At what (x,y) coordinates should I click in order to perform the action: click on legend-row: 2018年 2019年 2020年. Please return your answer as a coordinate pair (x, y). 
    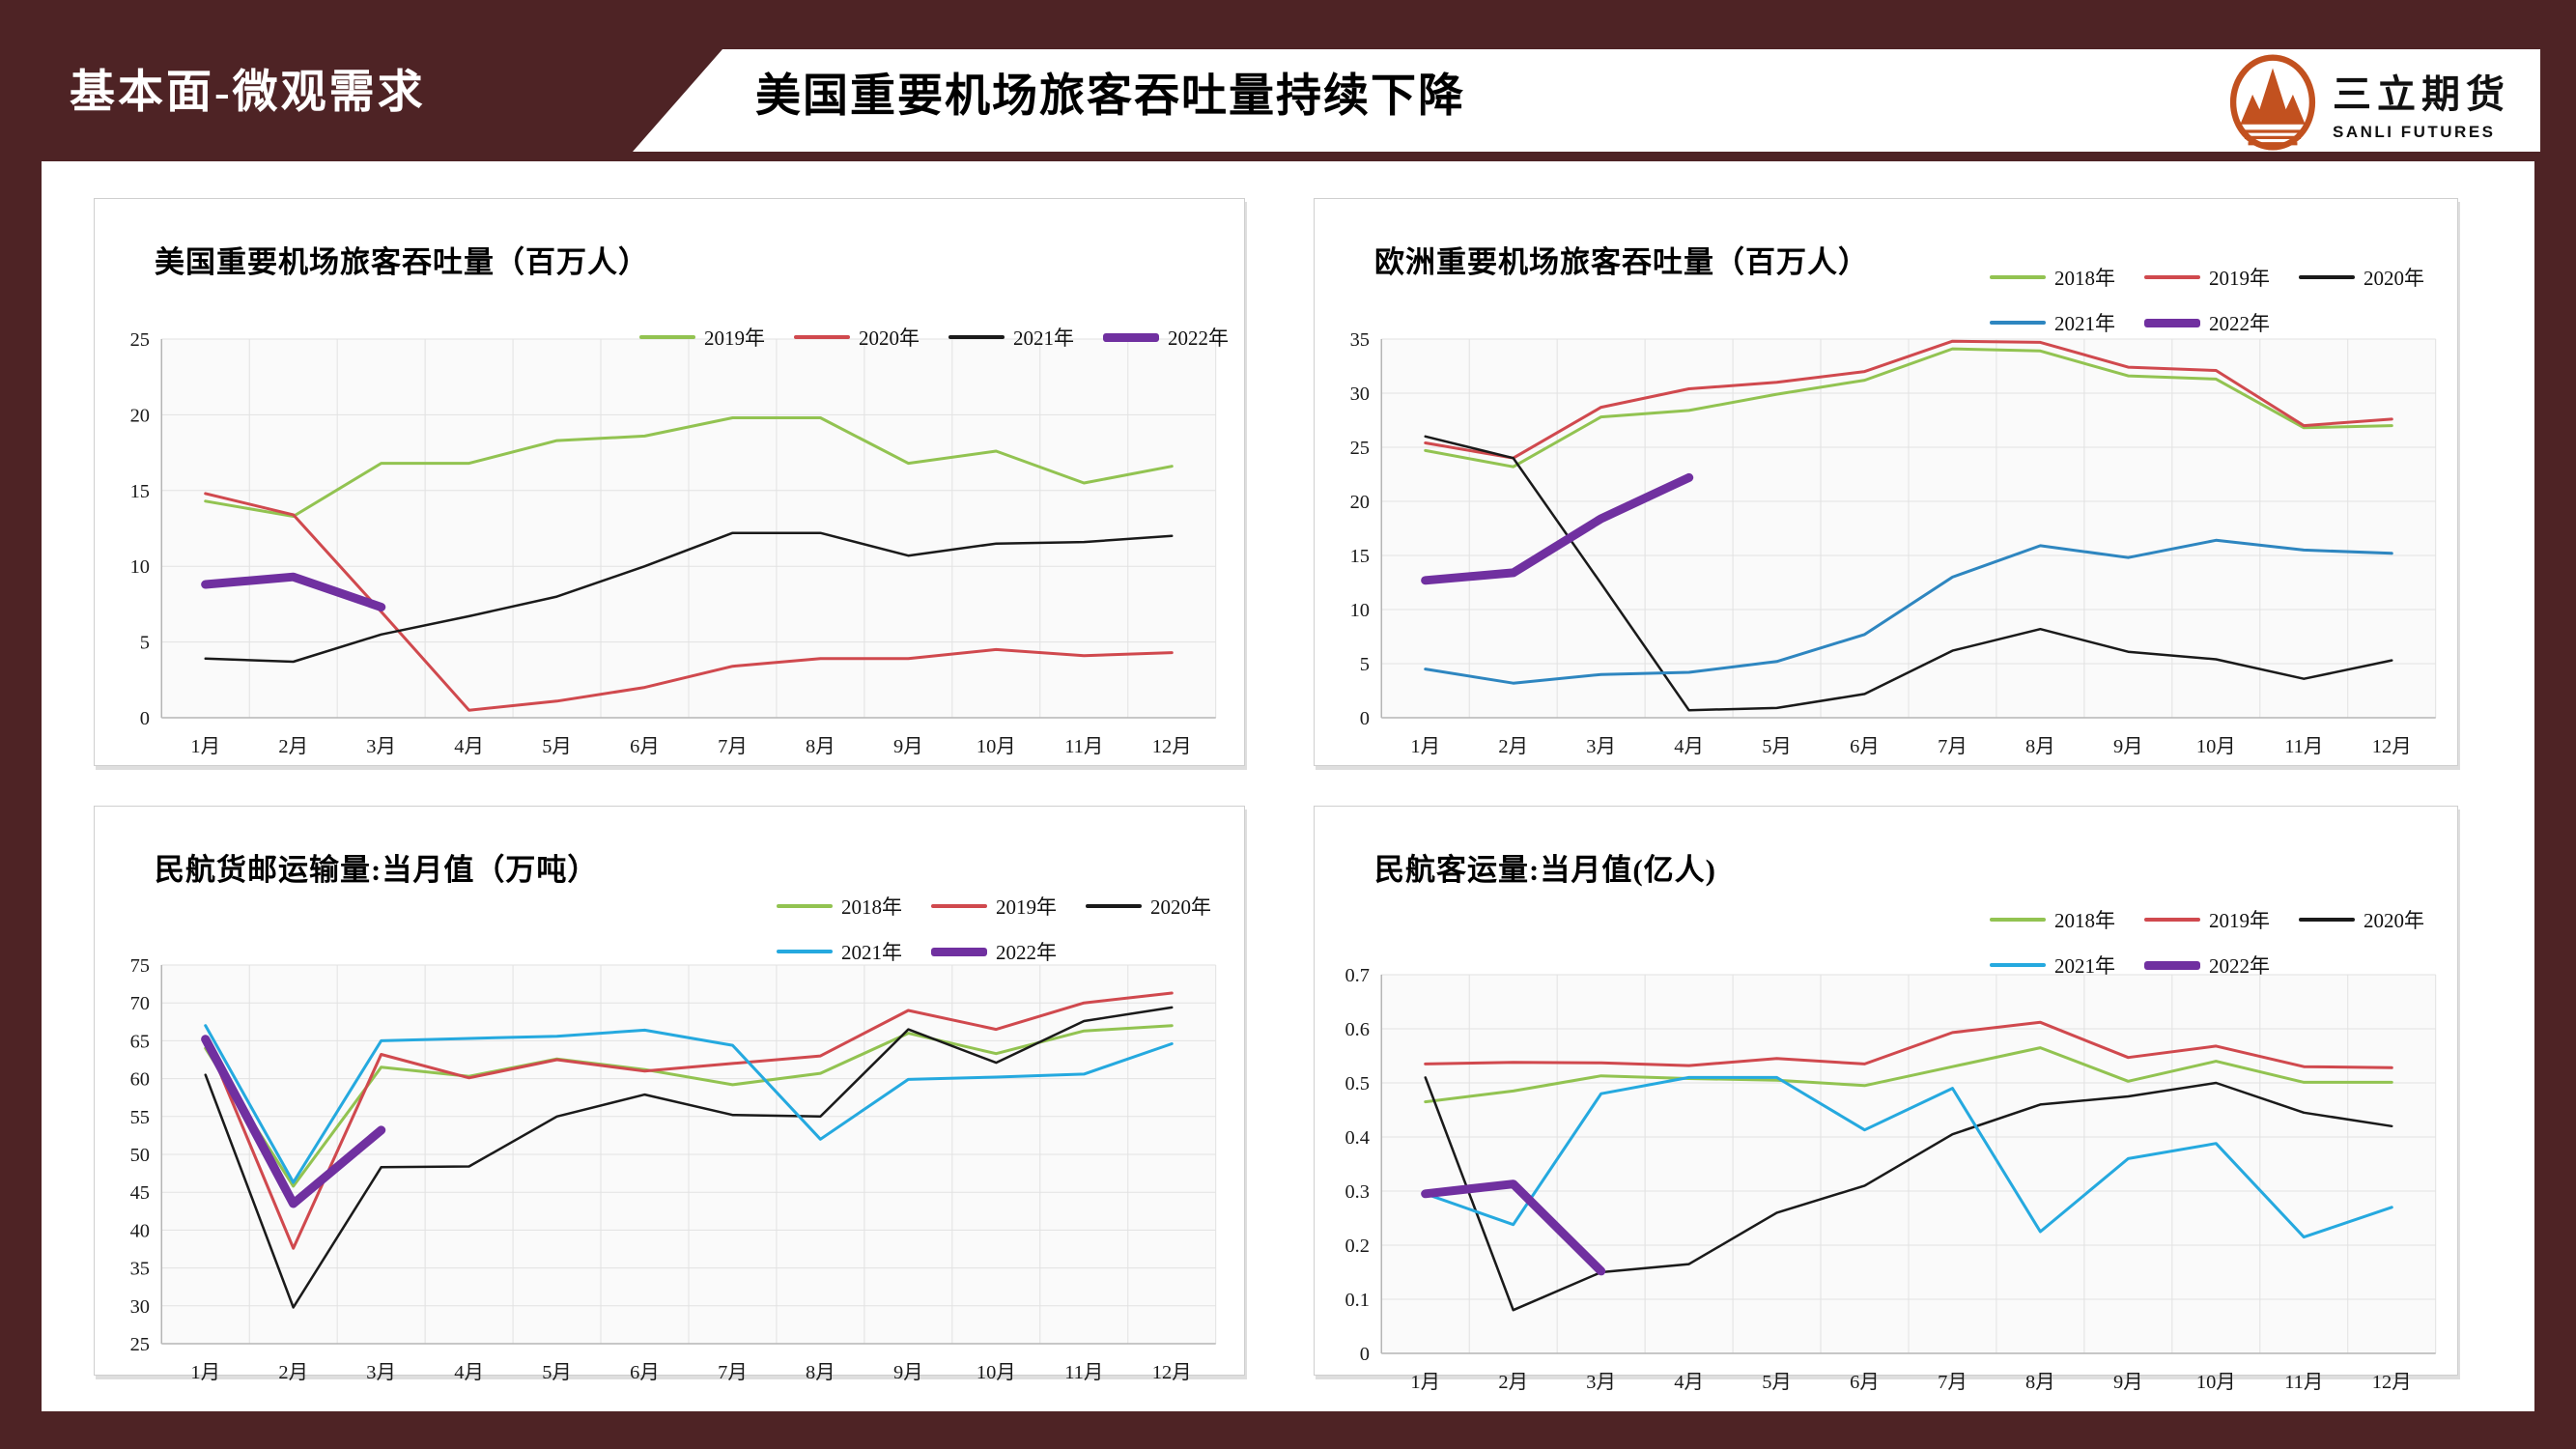
    Looking at the image, I should click on (994, 906).